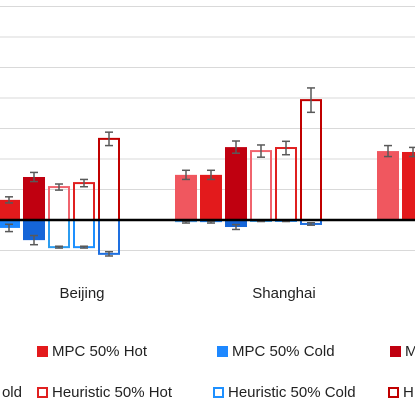  What do you see at coordinates (112, 392) in the screenshot?
I see `legend-label: Heuristic 50% Hot` at bounding box center [112, 392].